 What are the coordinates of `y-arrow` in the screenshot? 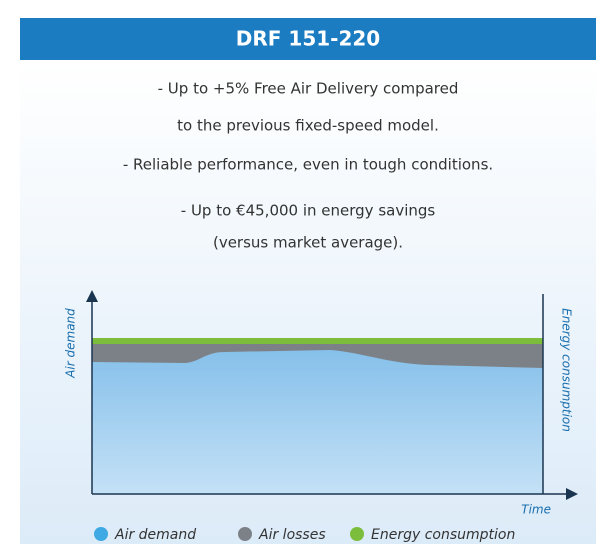 It's located at (92, 296).